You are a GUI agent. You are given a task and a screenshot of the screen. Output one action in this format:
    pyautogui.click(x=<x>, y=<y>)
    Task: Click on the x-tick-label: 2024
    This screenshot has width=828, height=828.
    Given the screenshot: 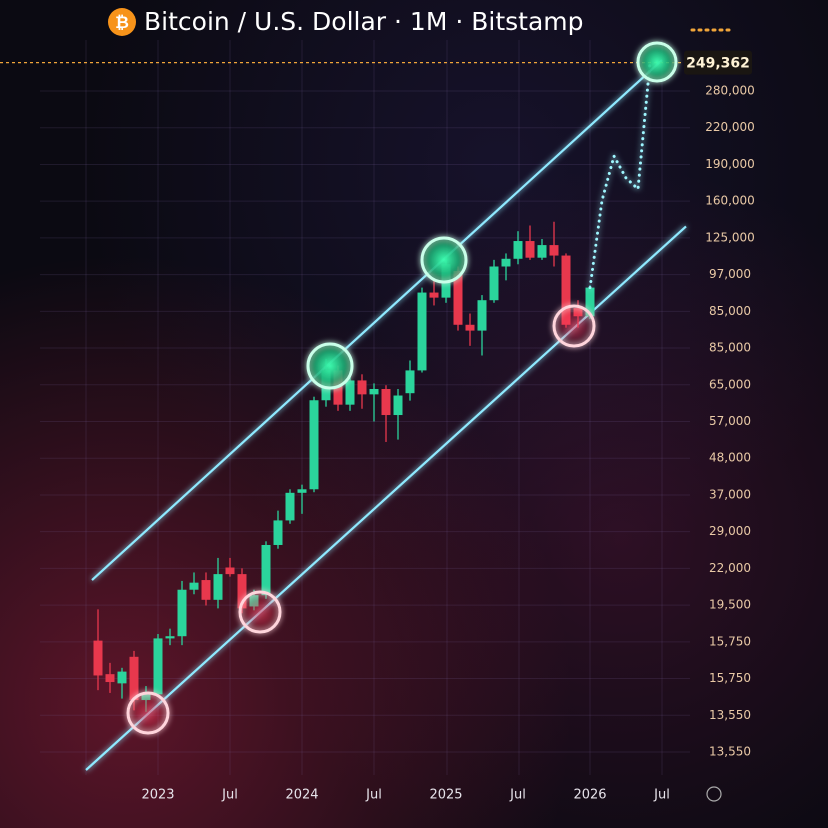 What is the action you would take?
    pyautogui.click(x=301, y=795)
    